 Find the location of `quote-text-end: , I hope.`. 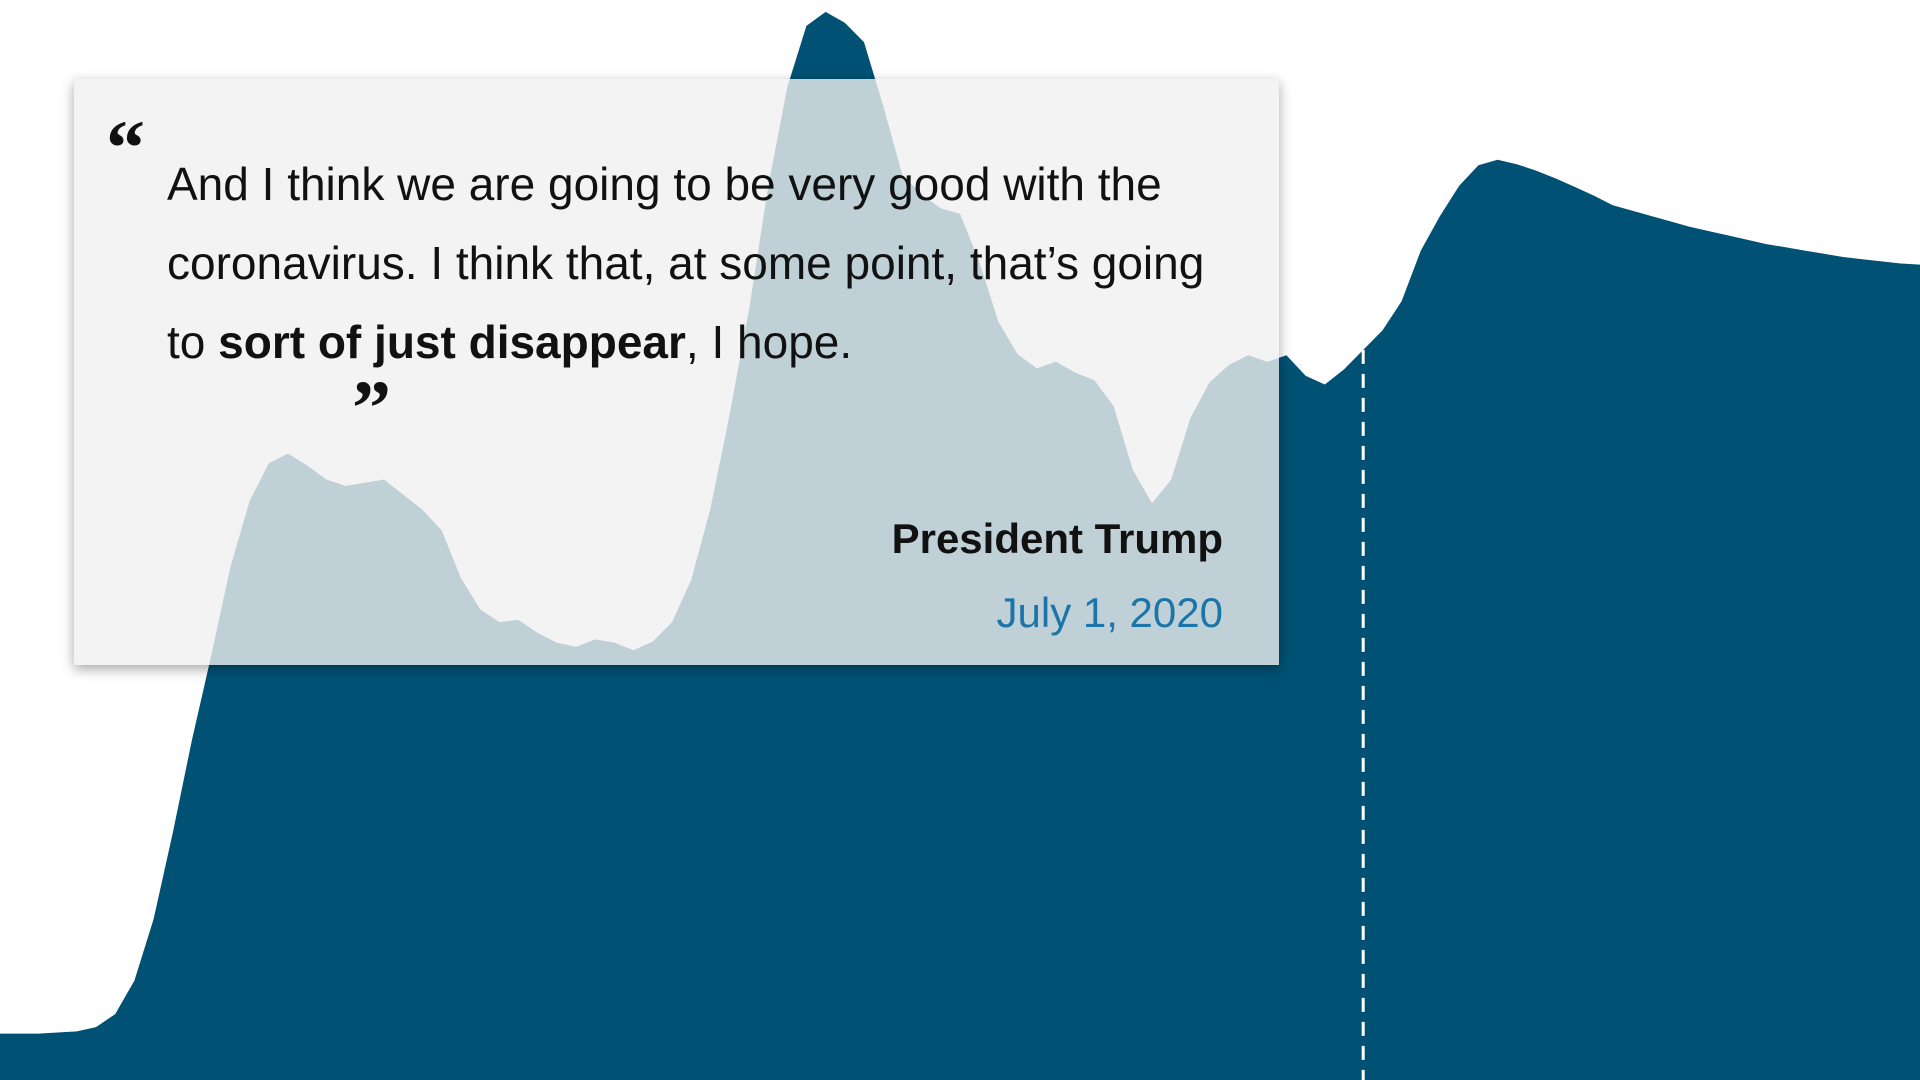

quote-text-end: , I hope. is located at coordinates (769, 342).